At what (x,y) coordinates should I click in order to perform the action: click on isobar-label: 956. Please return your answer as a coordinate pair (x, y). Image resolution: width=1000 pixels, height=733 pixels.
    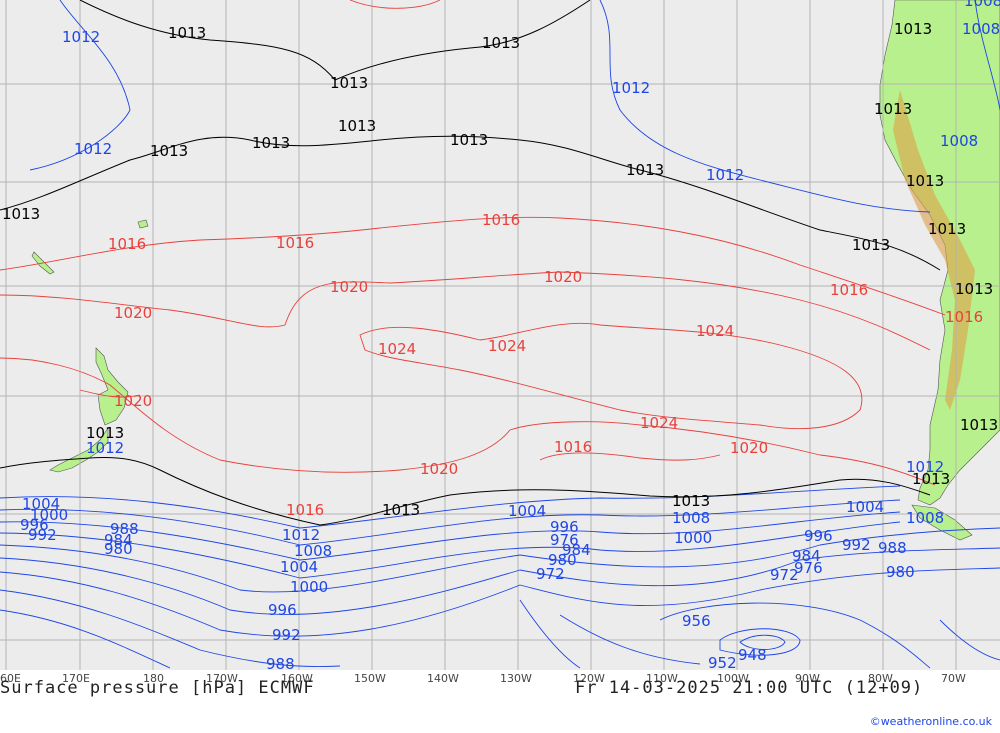
    Looking at the image, I should click on (696, 621).